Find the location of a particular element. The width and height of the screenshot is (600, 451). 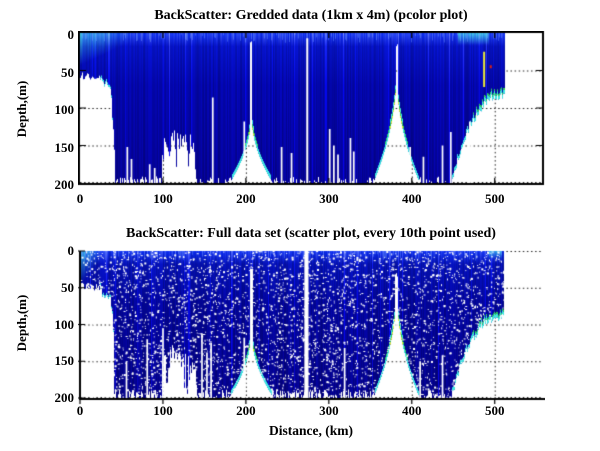

scatter-xlabel: Distance, (km) is located at coordinates (311, 430).